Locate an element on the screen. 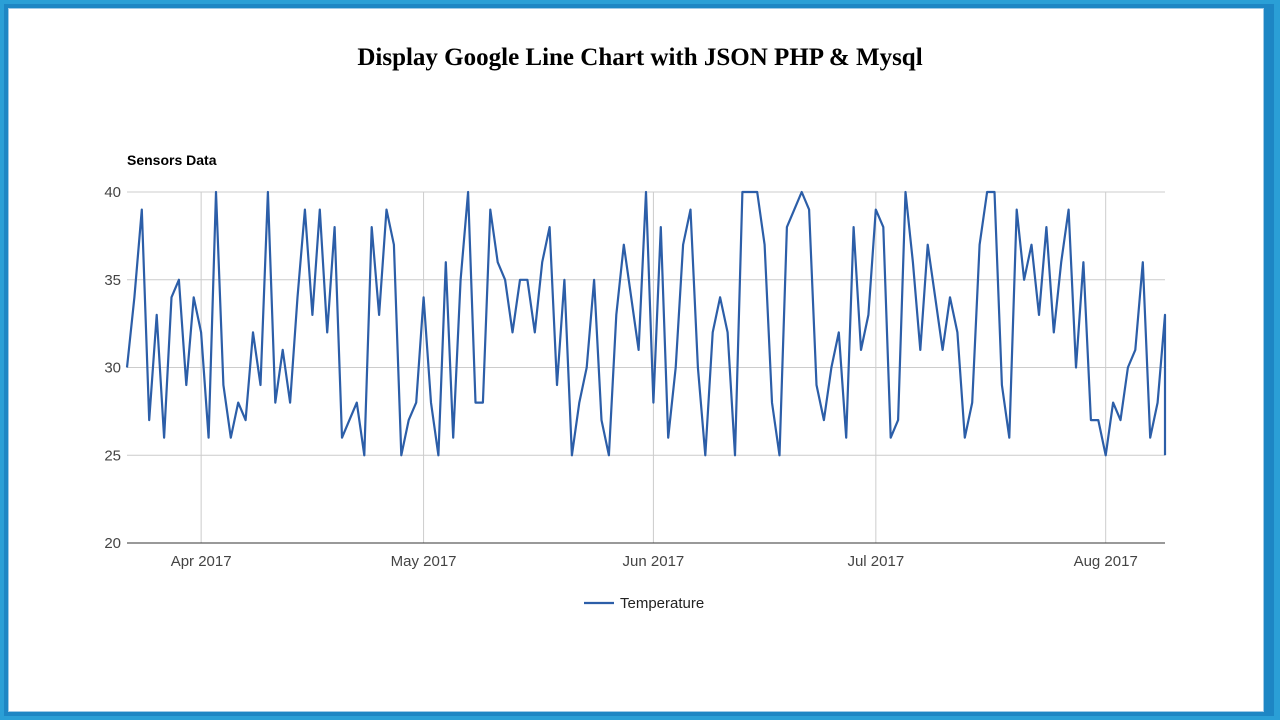  legend: Temperature is located at coordinates (644, 603).